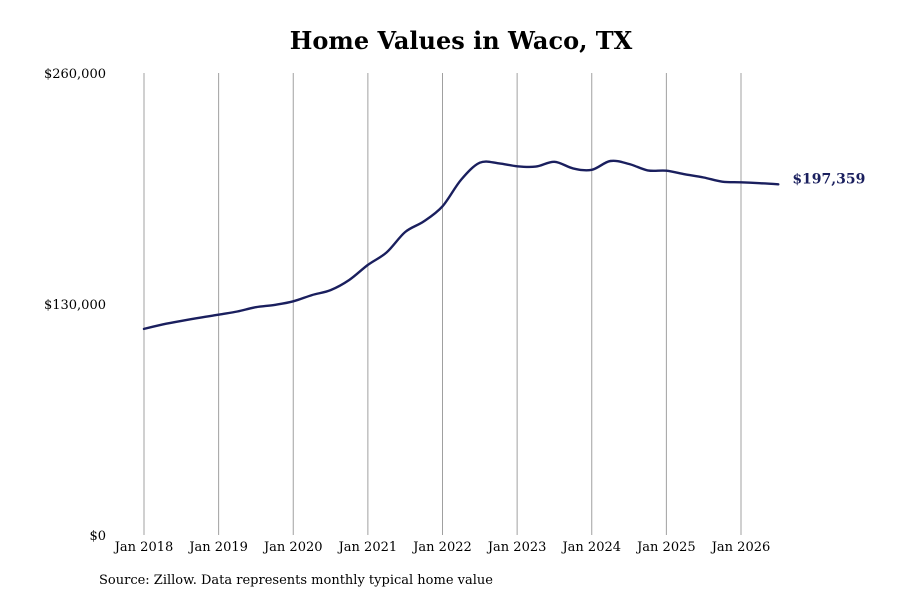 The width and height of the screenshot is (900, 600). I want to click on end-value-label: $197,359, so click(828, 179).